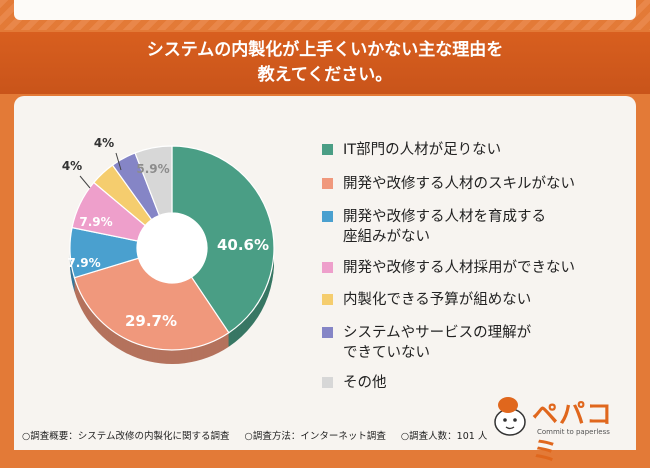  Describe the element at coordinates (459, 268) in the screenshot. I see `legend-label: 開発や改修する人材採用ができない` at that location.